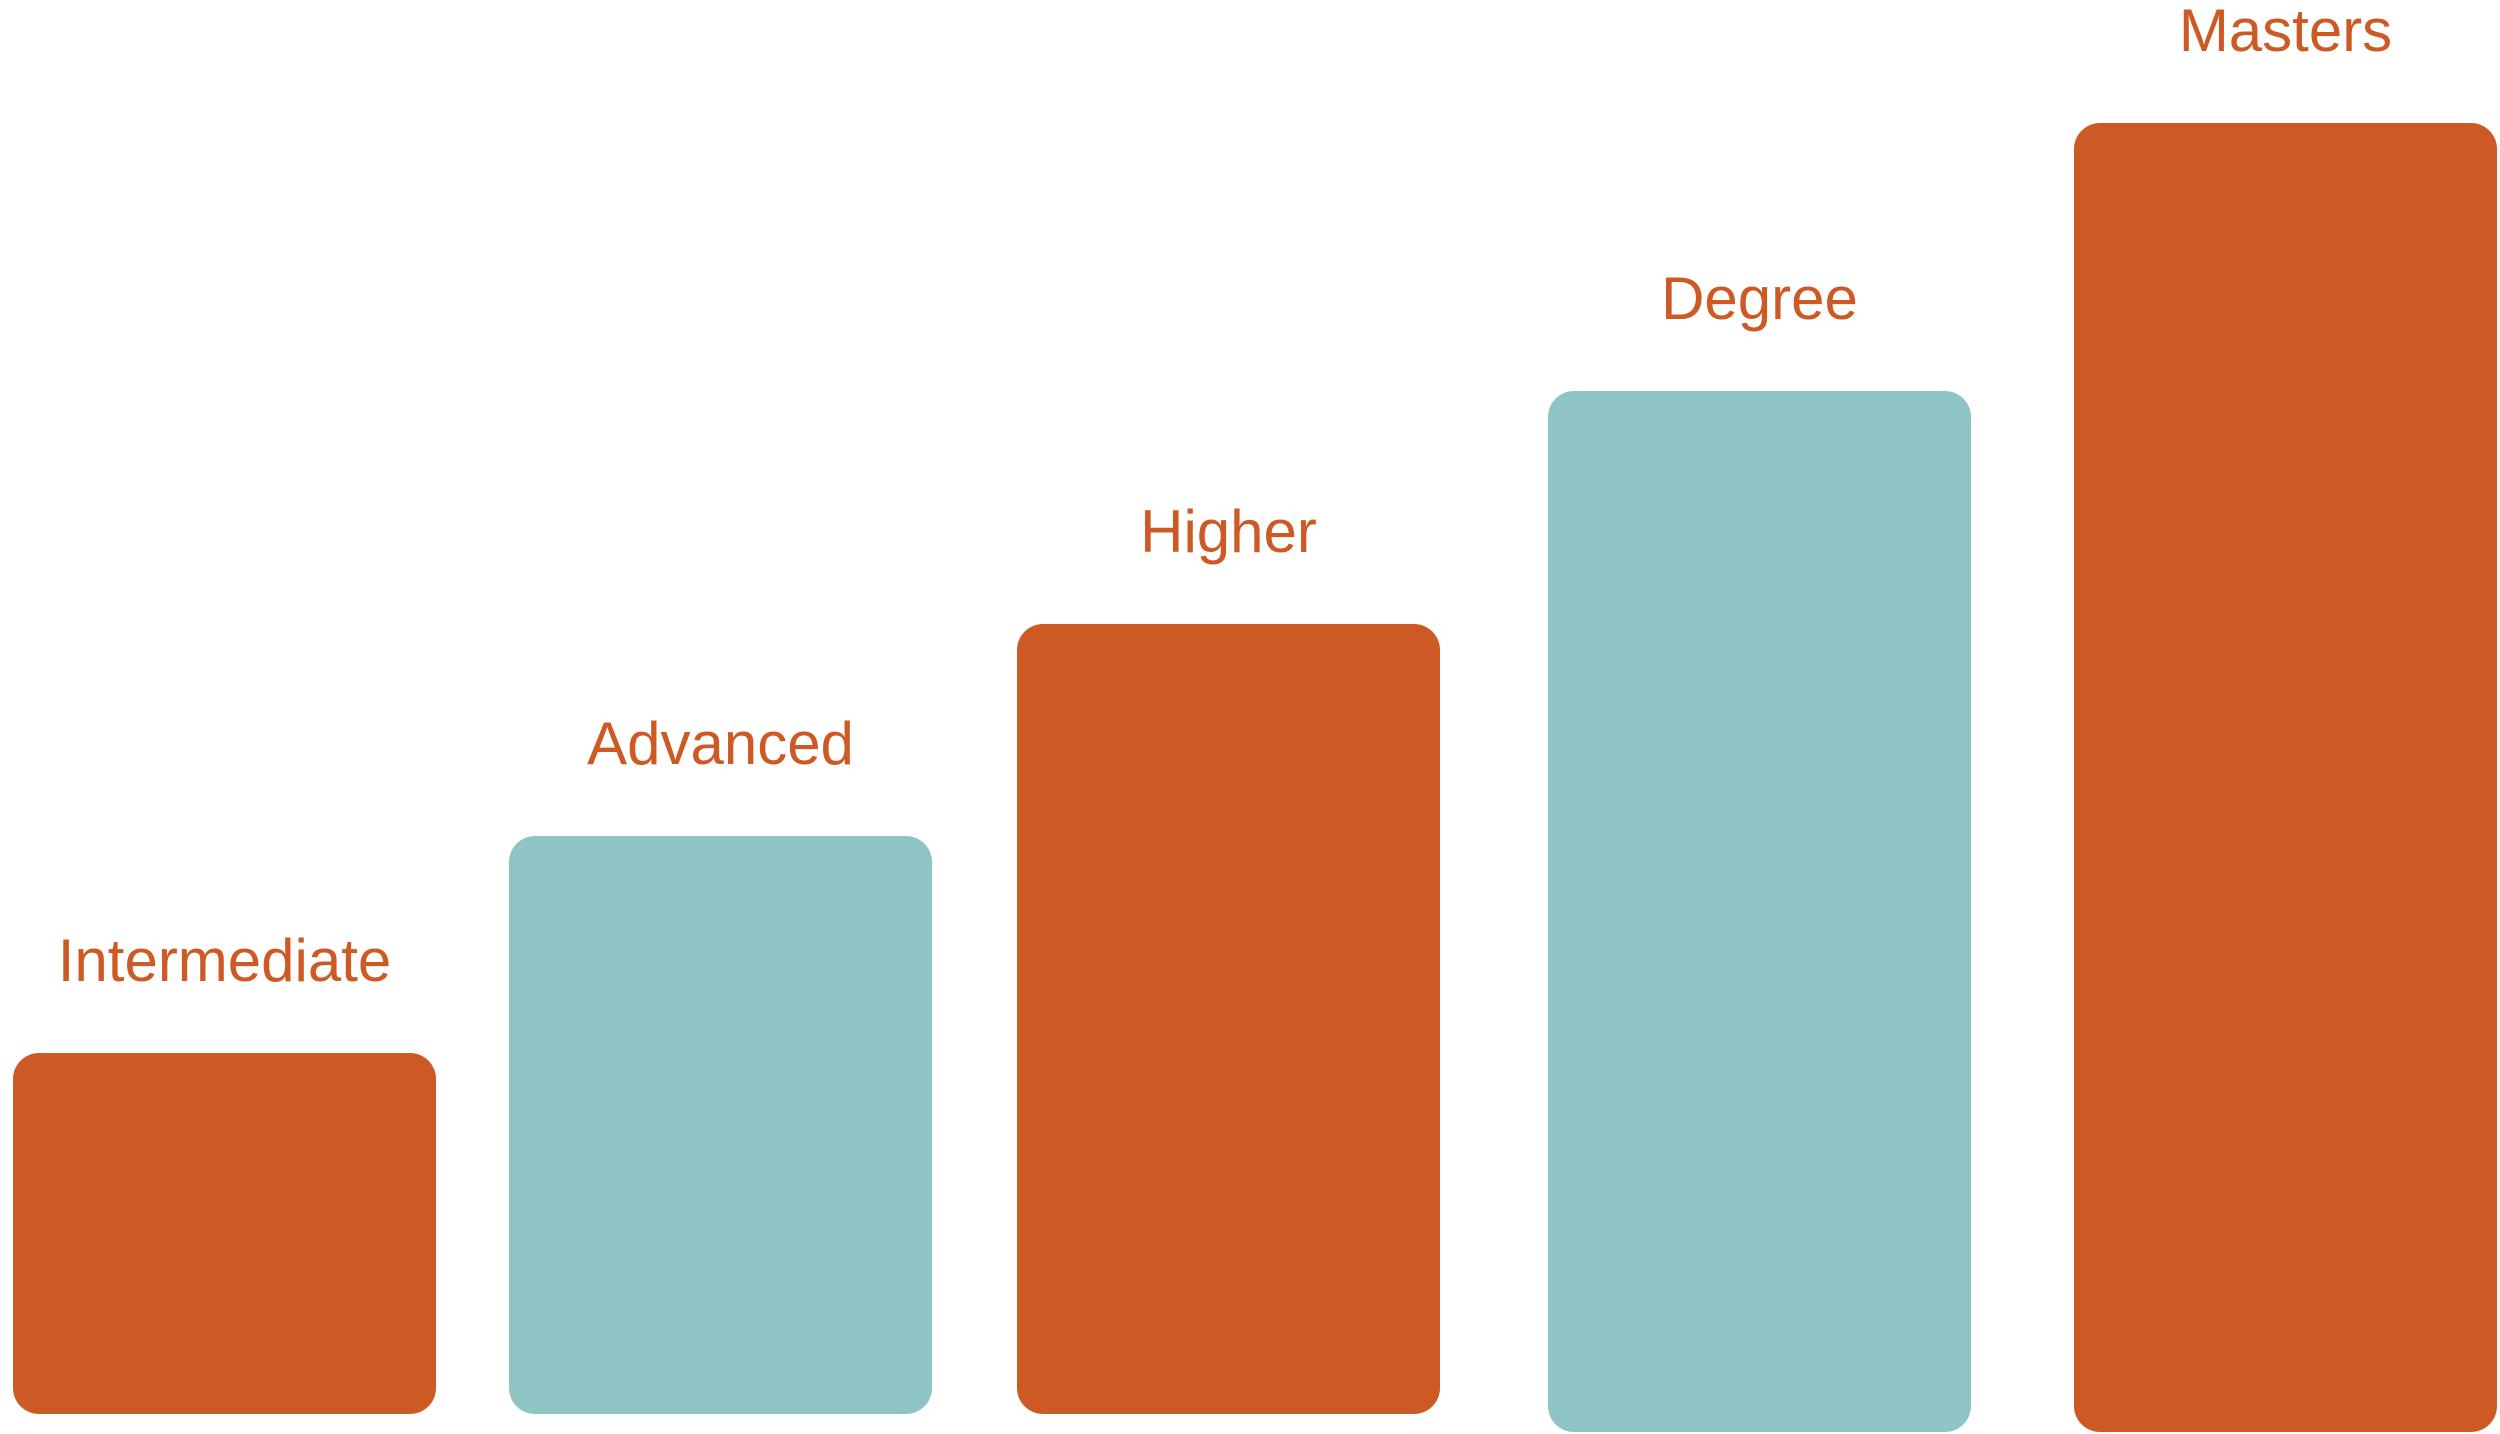 The image size is (2500, 1434). I want to click on step-intermediate: Intermediate, so click(224, 1172).